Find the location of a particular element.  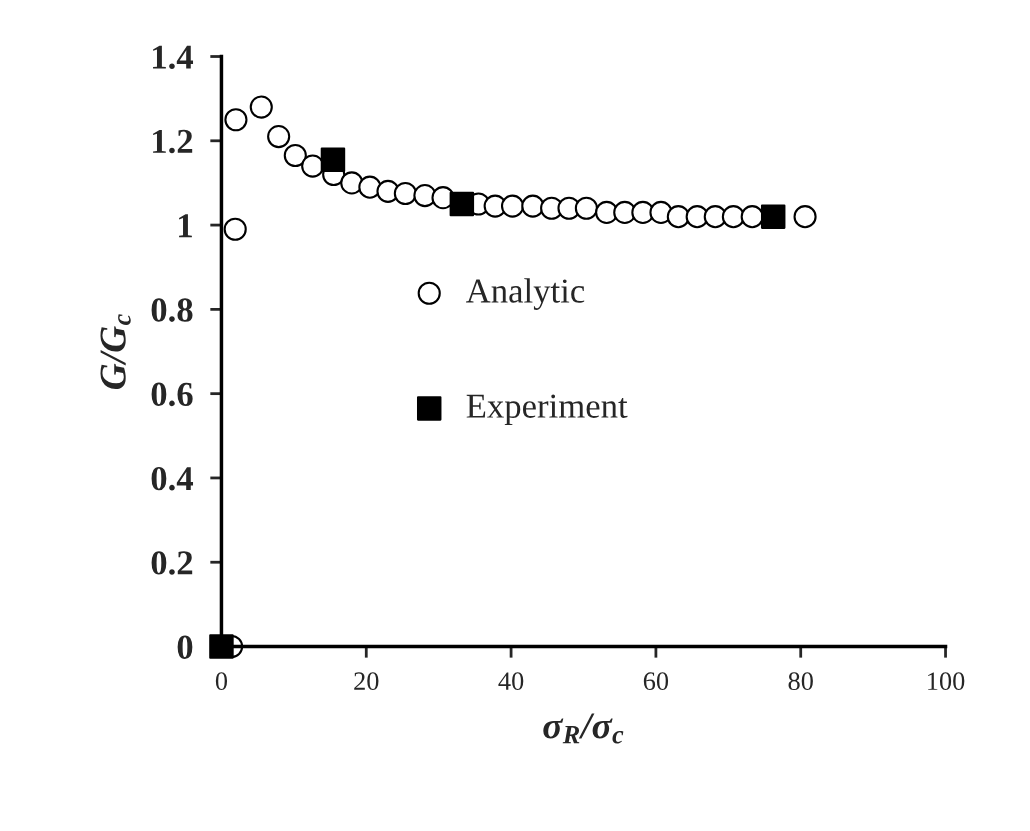

y-tick-label: 1 is located at coordinates (185, 226).